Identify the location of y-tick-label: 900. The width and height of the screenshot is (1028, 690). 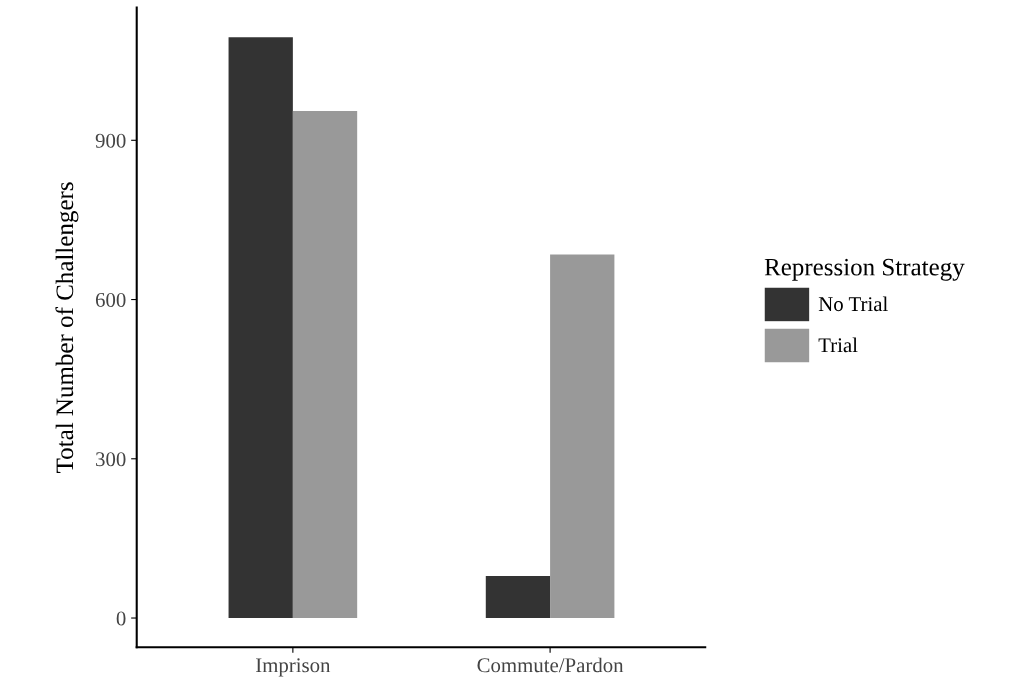
(110, 140).